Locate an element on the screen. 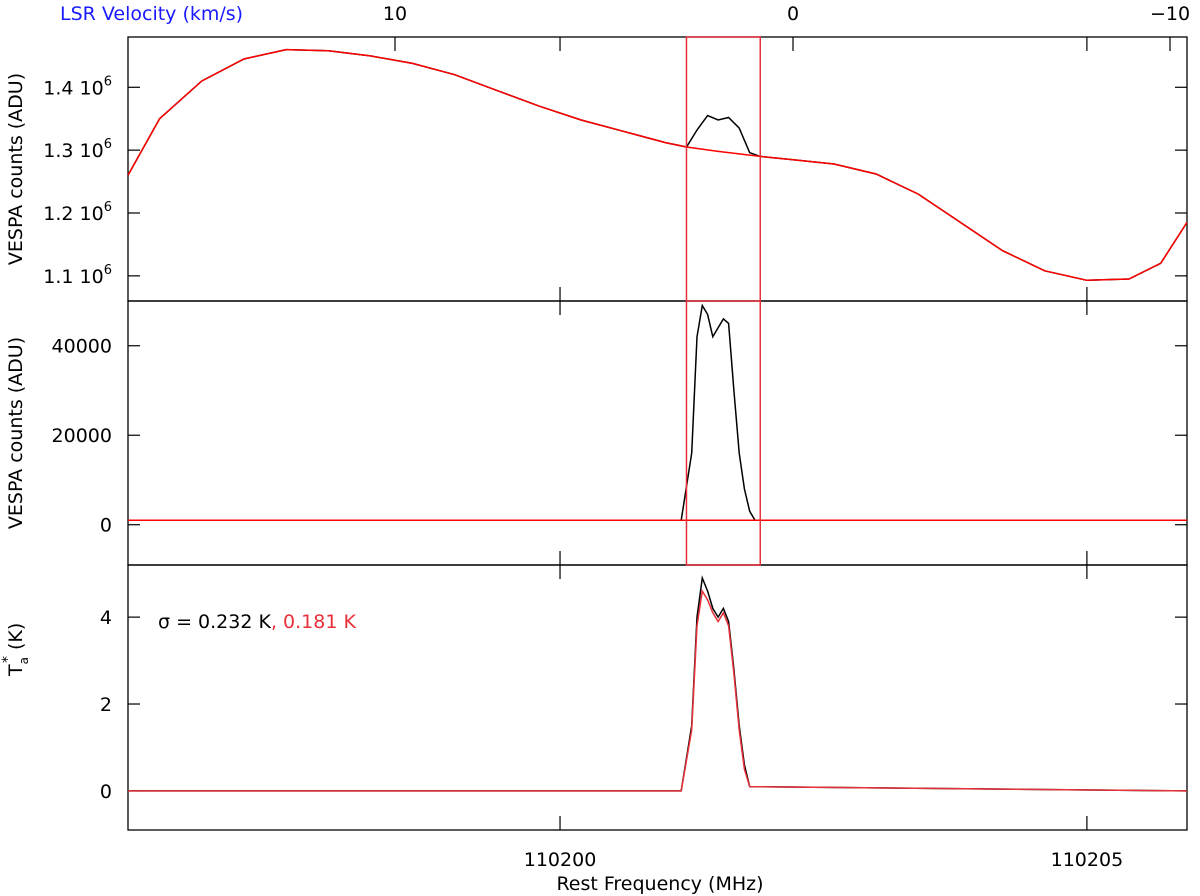 Image resolution: width=1200 pixels, height=896 pixels. top-axis-tick-labels: 10 0 −10 is located at coordinates (786, 27).